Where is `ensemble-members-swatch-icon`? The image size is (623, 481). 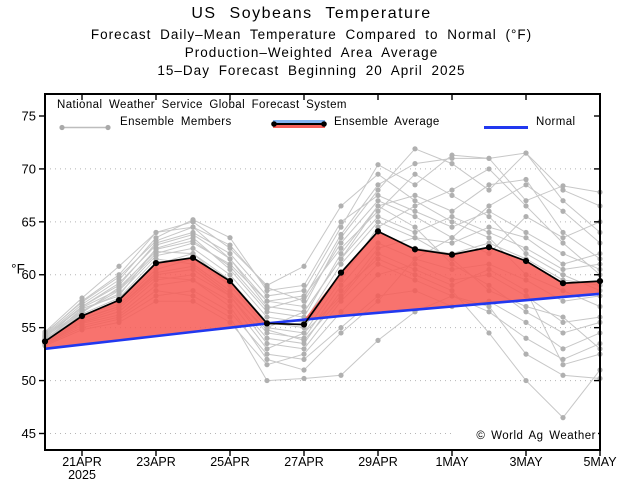 ensemble-members-swatch-icon is located at coordinates (85, 128).